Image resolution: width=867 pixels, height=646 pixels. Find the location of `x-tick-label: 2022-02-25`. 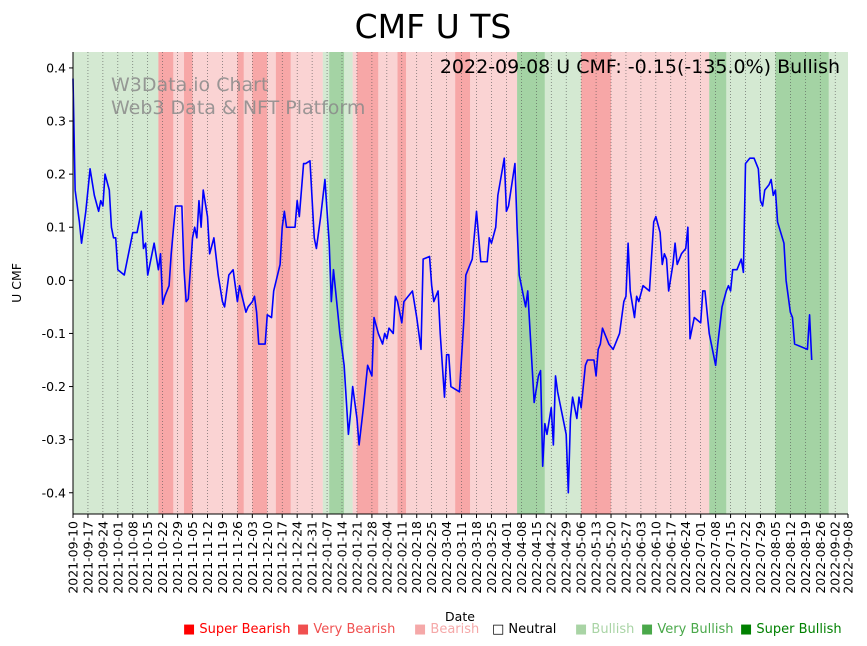

x-tick-label: 2022-02-25 is located at coordinates (431, 557).